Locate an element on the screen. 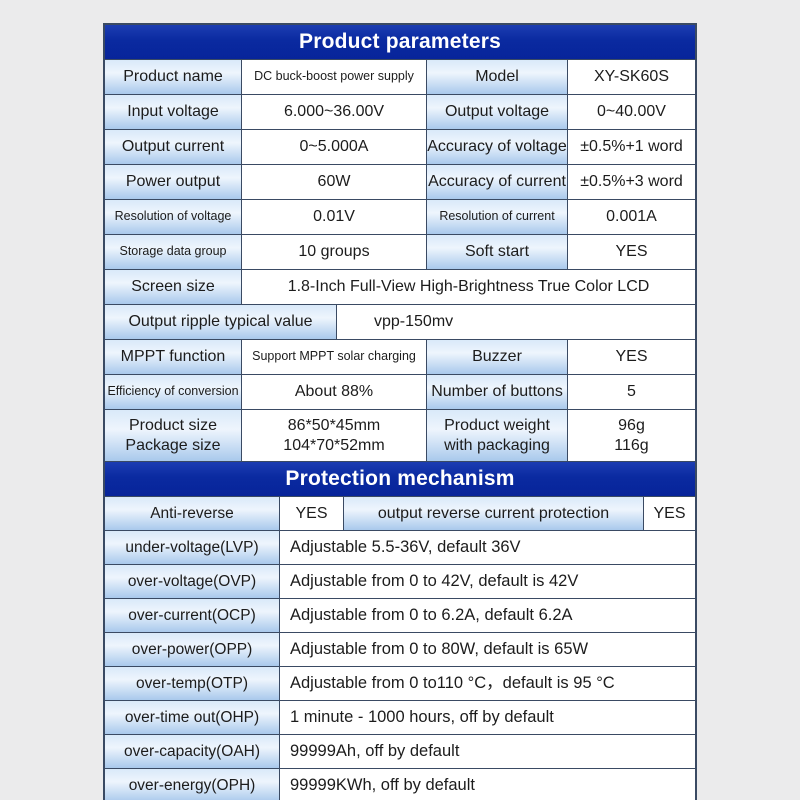 The width and height of the screenshot is (800, 800). value-model: XY-SK60S is located at coordinates (631, 77).